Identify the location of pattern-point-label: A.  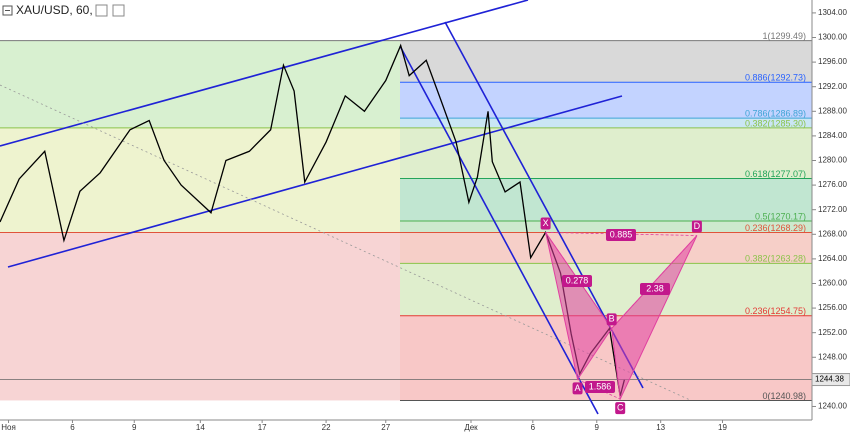
(578, 388).